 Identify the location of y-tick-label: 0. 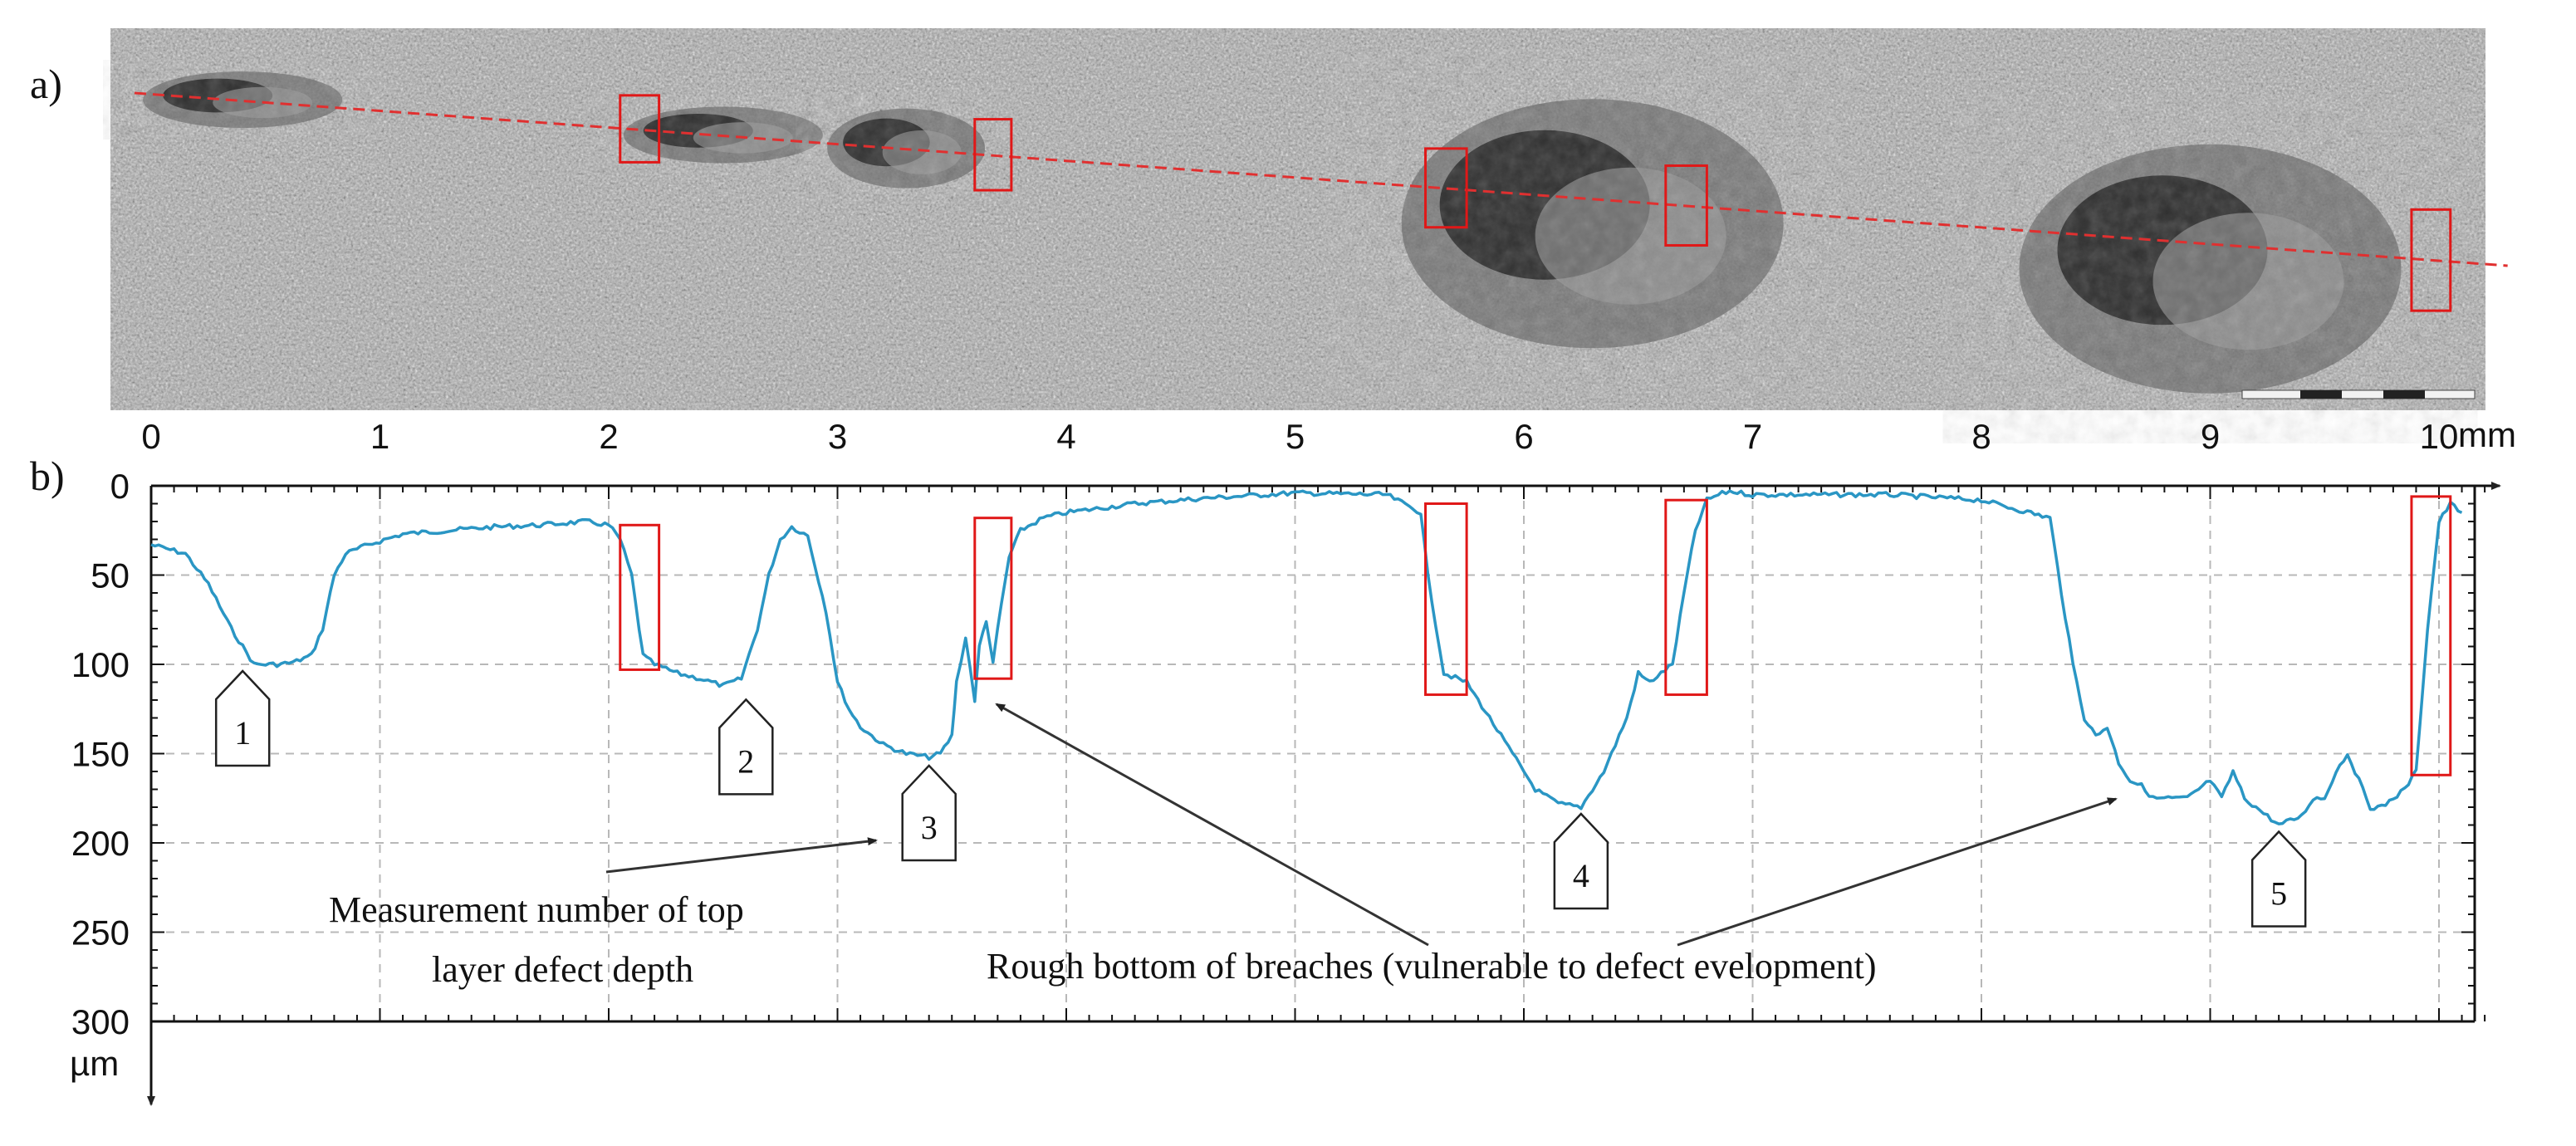
(120, 487).